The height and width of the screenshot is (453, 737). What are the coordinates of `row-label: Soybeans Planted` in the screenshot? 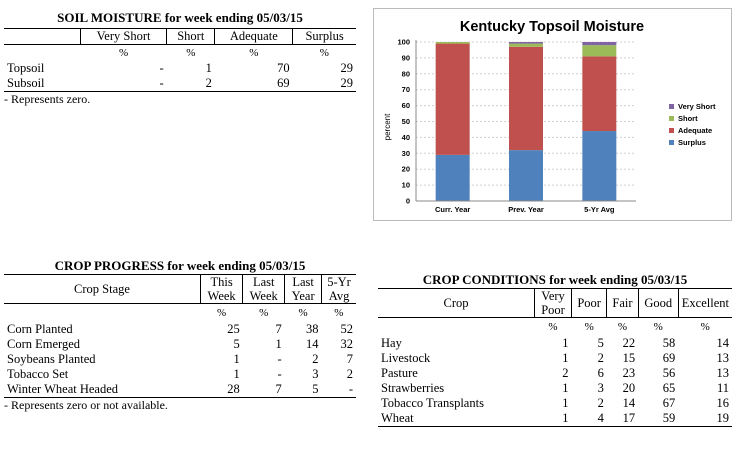 It's located at (51, 359).